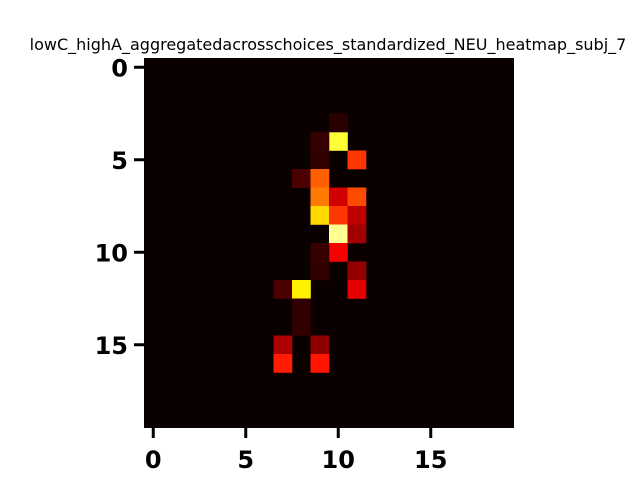 The height and width of the screenshot is (480, 640). I want to click on y-tick-label: 10, so click(111, 253).